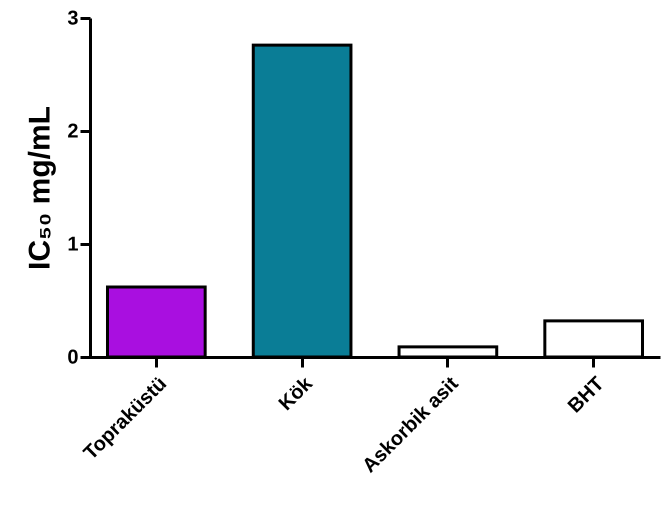 This screenshot has width=662, height=512. What do you see at coordinates (39, 188) in the screenshot?
I see `y-axis-title: IC₅₀ mg/mL` at bounding box center [39, 188].